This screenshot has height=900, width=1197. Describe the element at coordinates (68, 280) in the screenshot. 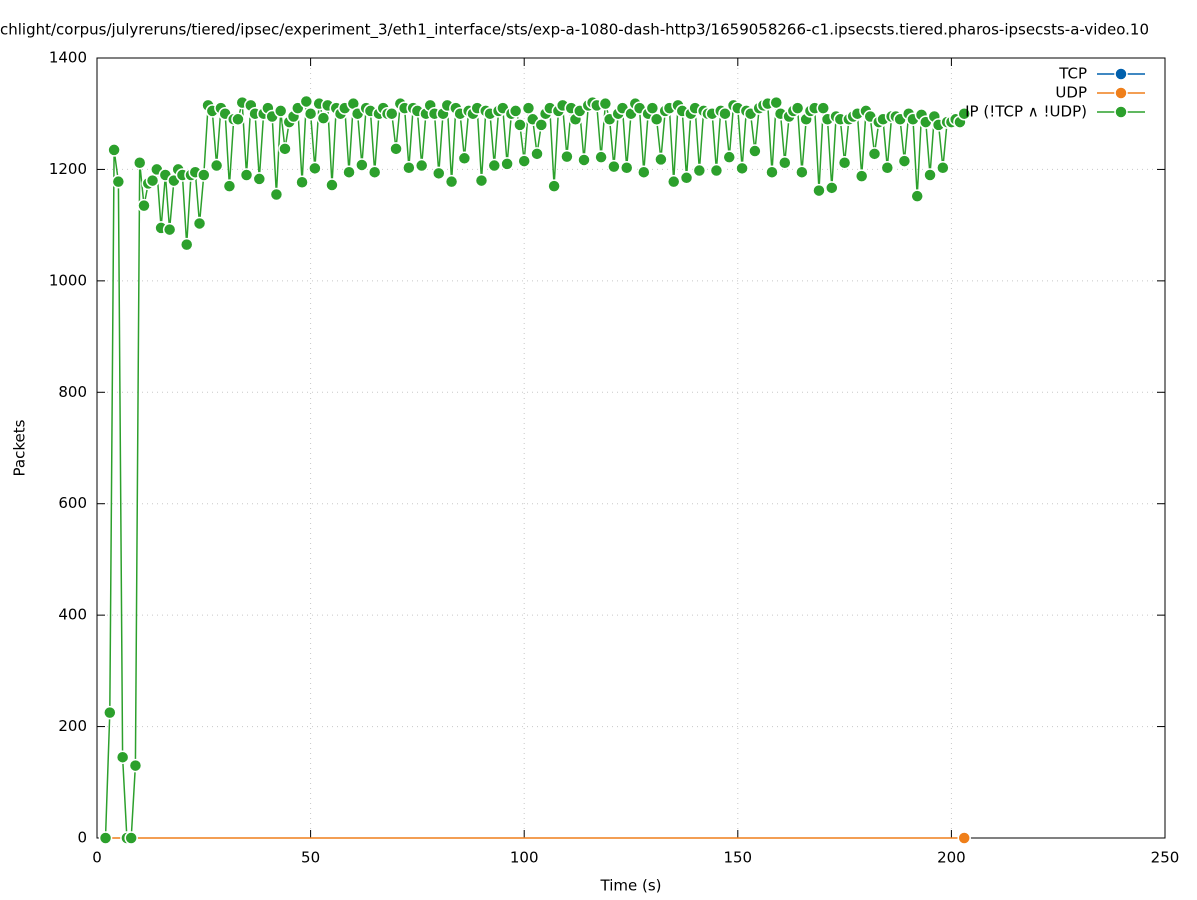

I see `y-tick-label: 1000` at that location.